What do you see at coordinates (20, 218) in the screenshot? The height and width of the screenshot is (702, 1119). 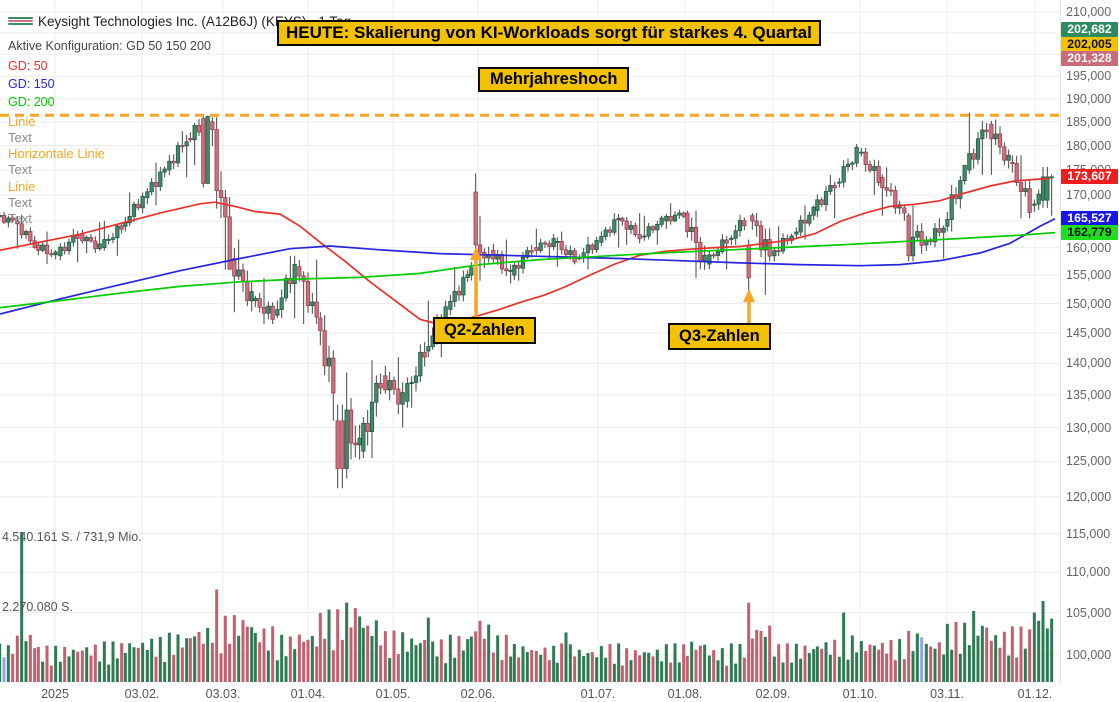 I see `drawing-object-text-4: Text` at bounding box center [20, 218].